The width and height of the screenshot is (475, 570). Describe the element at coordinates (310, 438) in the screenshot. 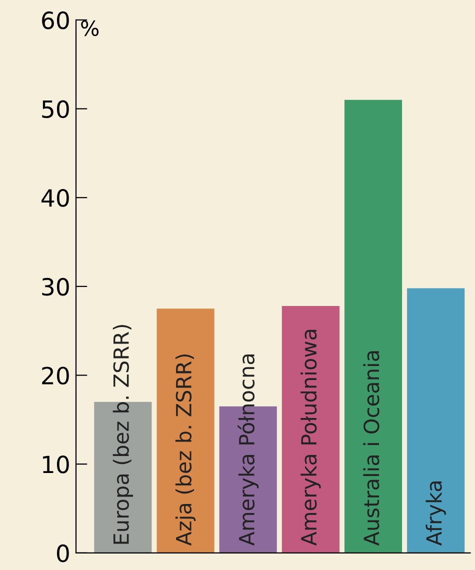

I see `x-tick-label: Ameryka Południowa` at that location.